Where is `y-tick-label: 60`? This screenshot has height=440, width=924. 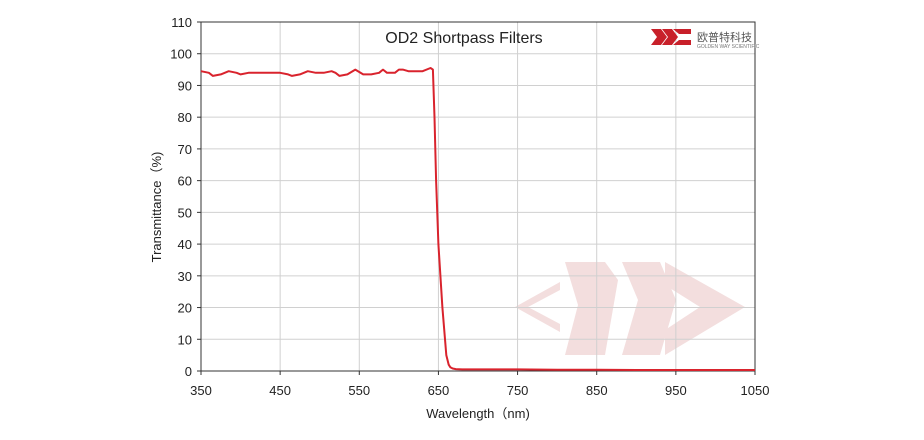
y-tick-label: 60 is located at coordinates (185, 181).